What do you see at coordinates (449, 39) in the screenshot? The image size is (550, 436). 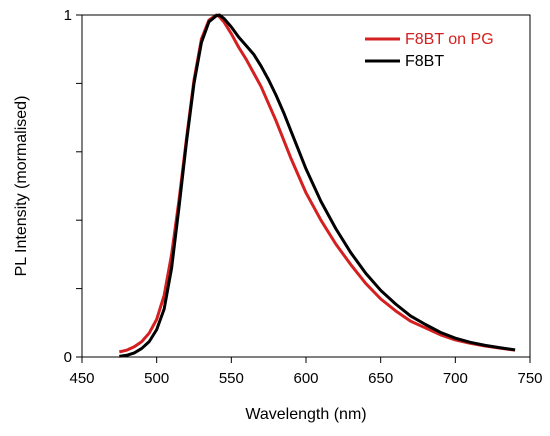 I see `legend-label: F8BT on PG` at bounding box center [449, 39].